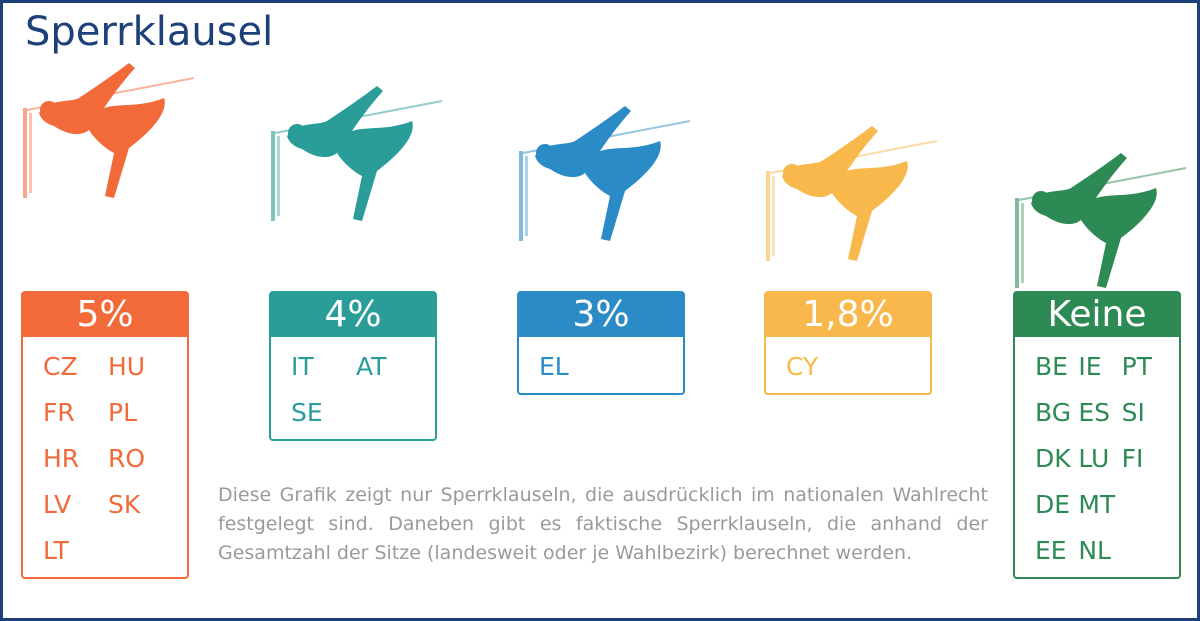  I want to click on country-code: IE, so click(1090, 366).